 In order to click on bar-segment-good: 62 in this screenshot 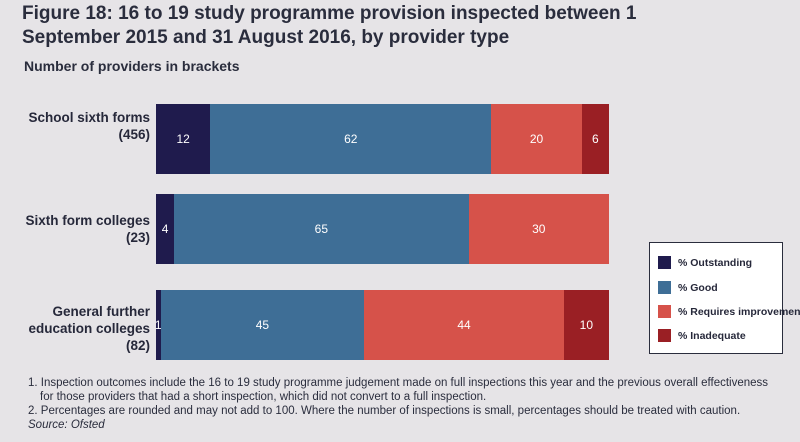, I will do `click(351, 139)`.